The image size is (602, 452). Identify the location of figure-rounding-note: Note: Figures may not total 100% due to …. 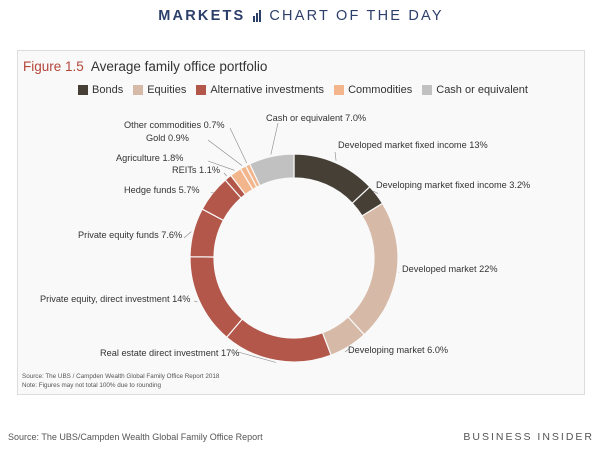
(91, 385).